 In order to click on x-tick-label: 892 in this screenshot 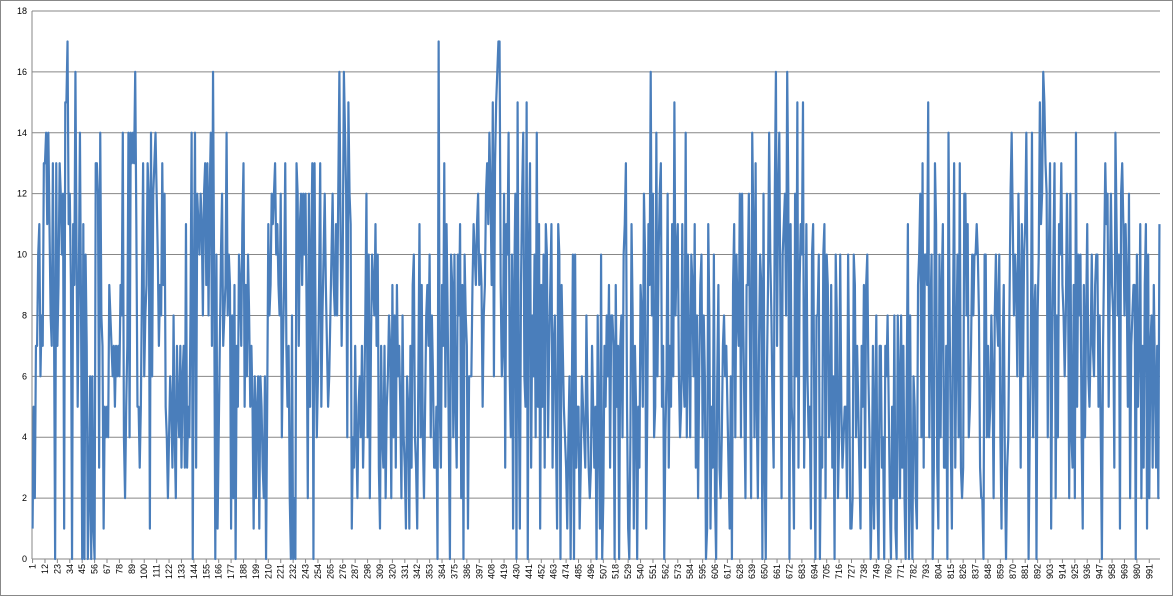, I will do `click(1038, 571)`.